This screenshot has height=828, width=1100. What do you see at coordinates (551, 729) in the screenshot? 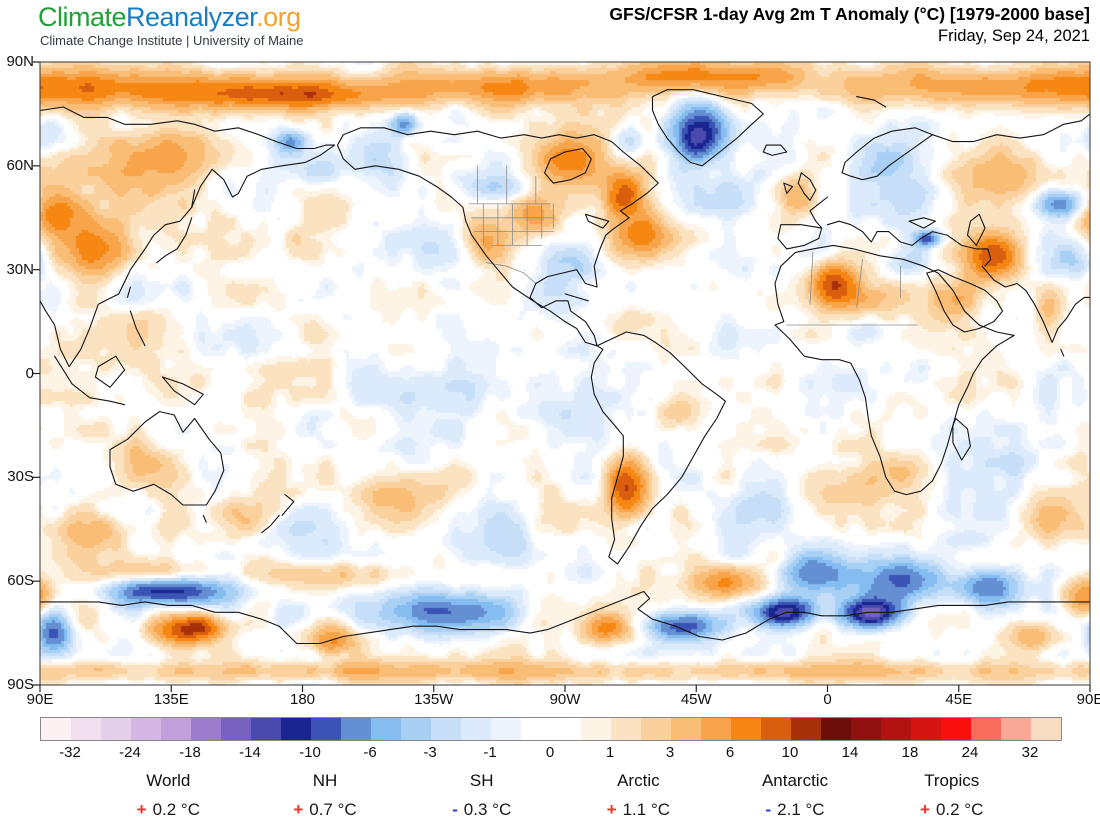
I see `colorbar` at bounding box center [551, 729].